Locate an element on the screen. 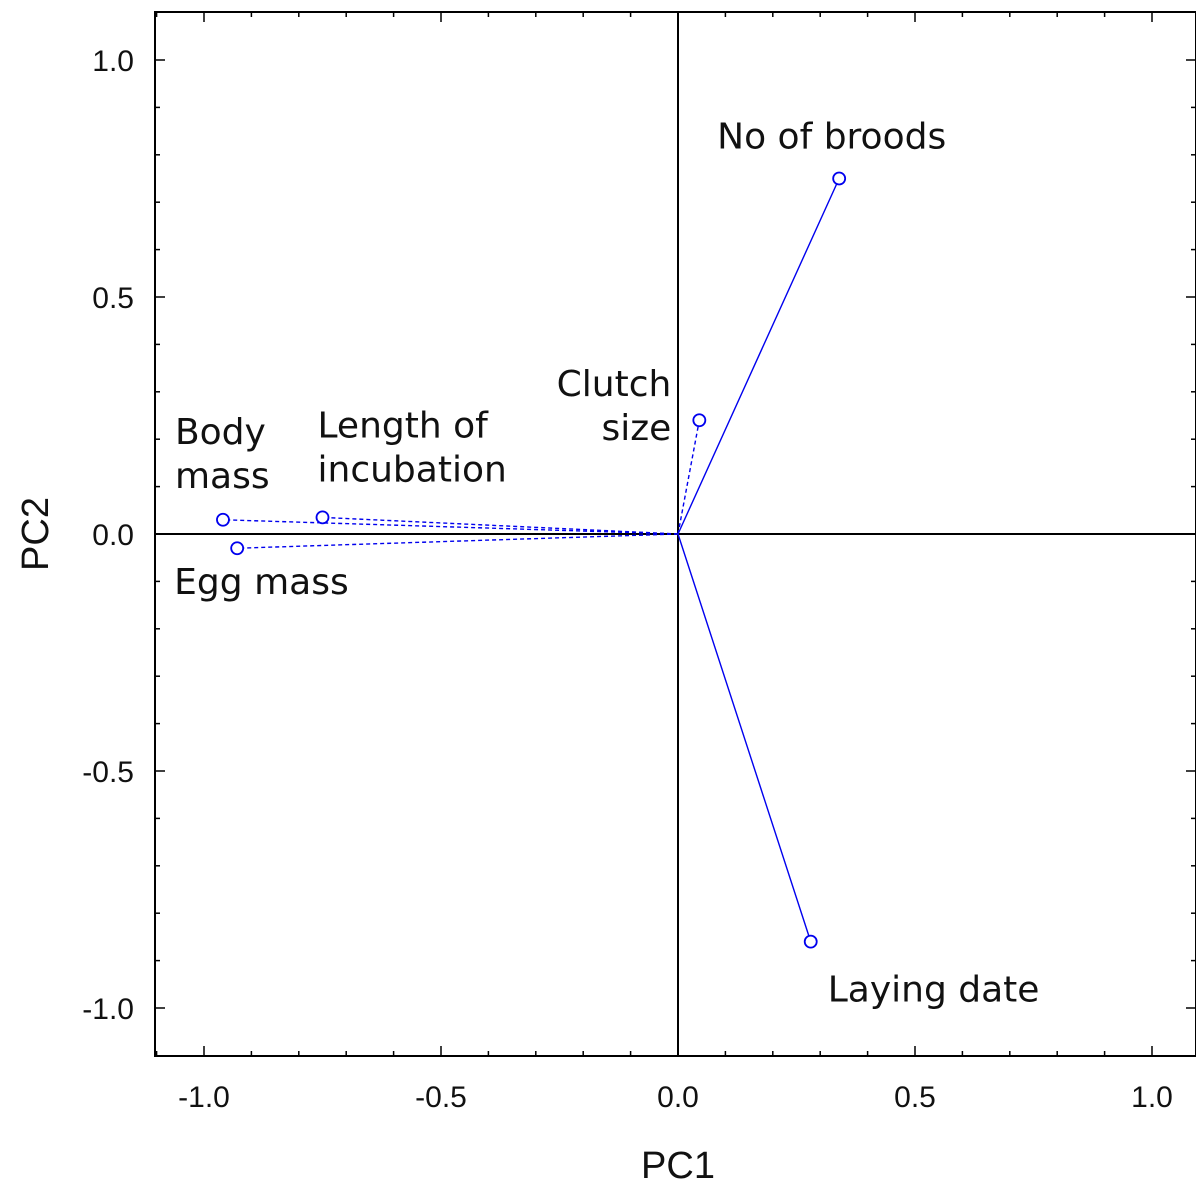 This screenshot has height=1185, width=1196. variable-label: Laying date is located at coordinates (934, 990).